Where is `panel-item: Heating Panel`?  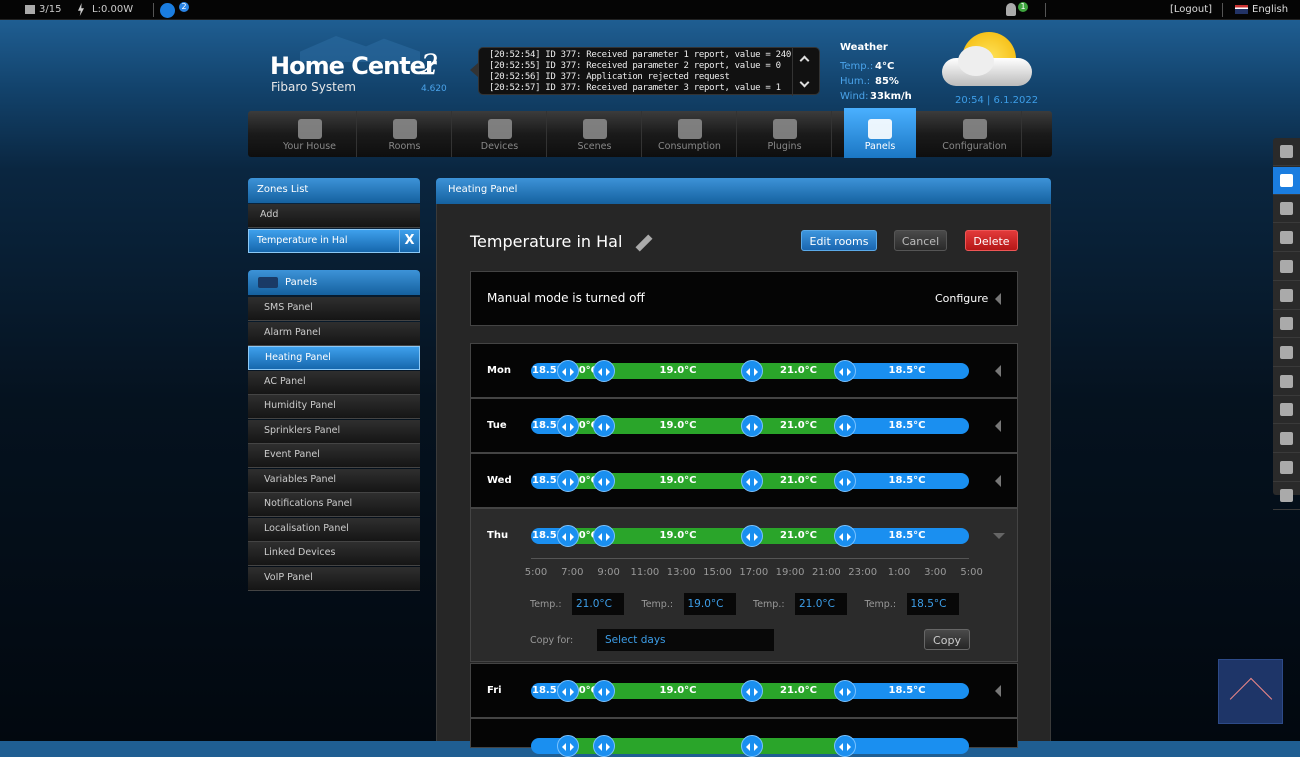
panel-item: Heating Panel is located at coordinates (334, 358).